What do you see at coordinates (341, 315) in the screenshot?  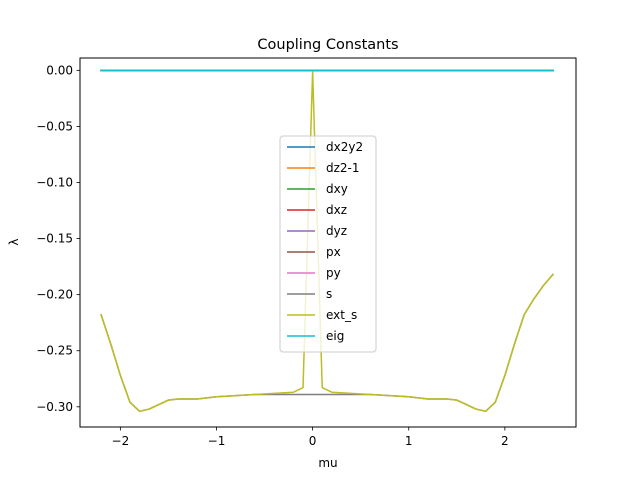 I see `legend-label: ext_s` at bounding box center [341, 315].